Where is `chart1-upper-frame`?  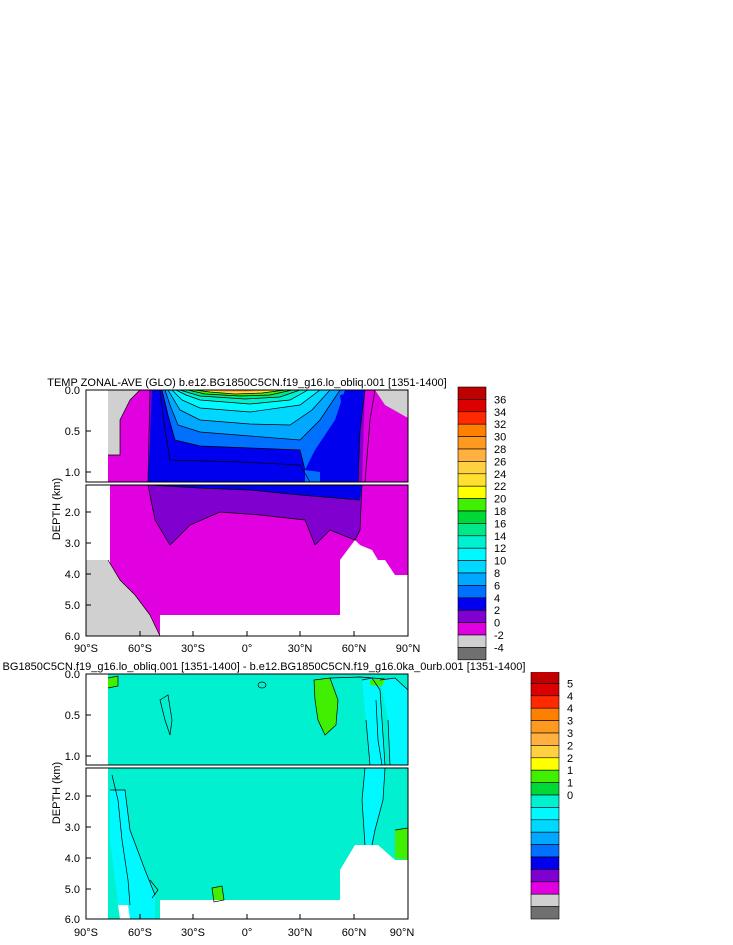 chart1-upper-frame is located at coordinates (247, 436).